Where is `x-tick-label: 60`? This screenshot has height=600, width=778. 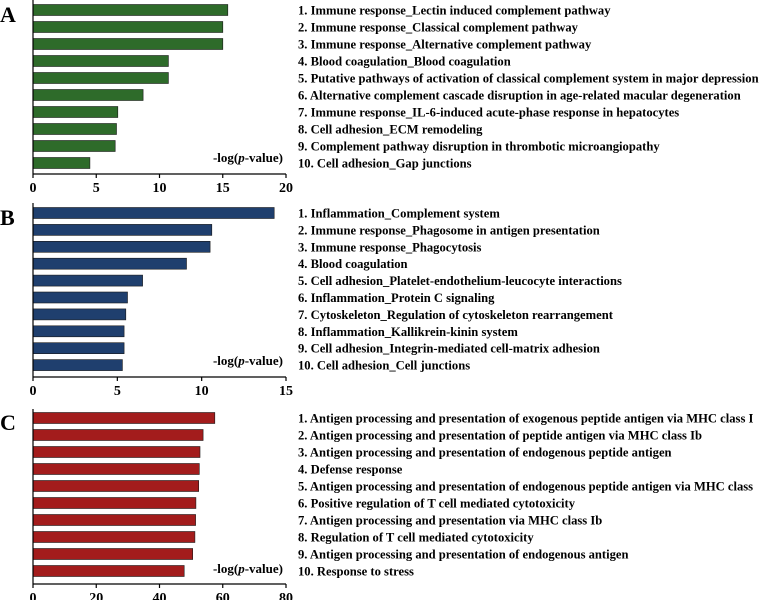
x-tick-label: 60 is located at coordinates (223, 595).